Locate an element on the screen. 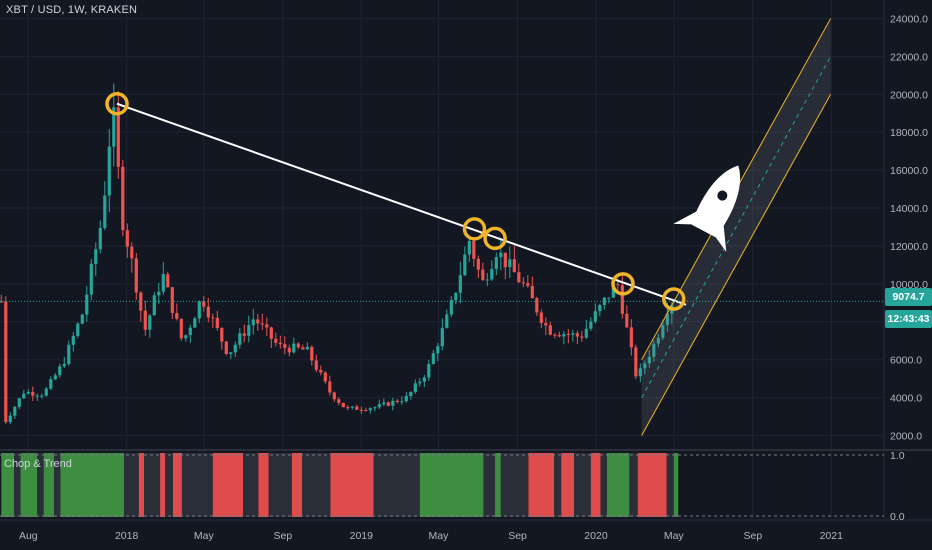 The width and height of the screenshot is (932, 550). price-tick-label: 20000.0 is located at coordinates (909, 95).